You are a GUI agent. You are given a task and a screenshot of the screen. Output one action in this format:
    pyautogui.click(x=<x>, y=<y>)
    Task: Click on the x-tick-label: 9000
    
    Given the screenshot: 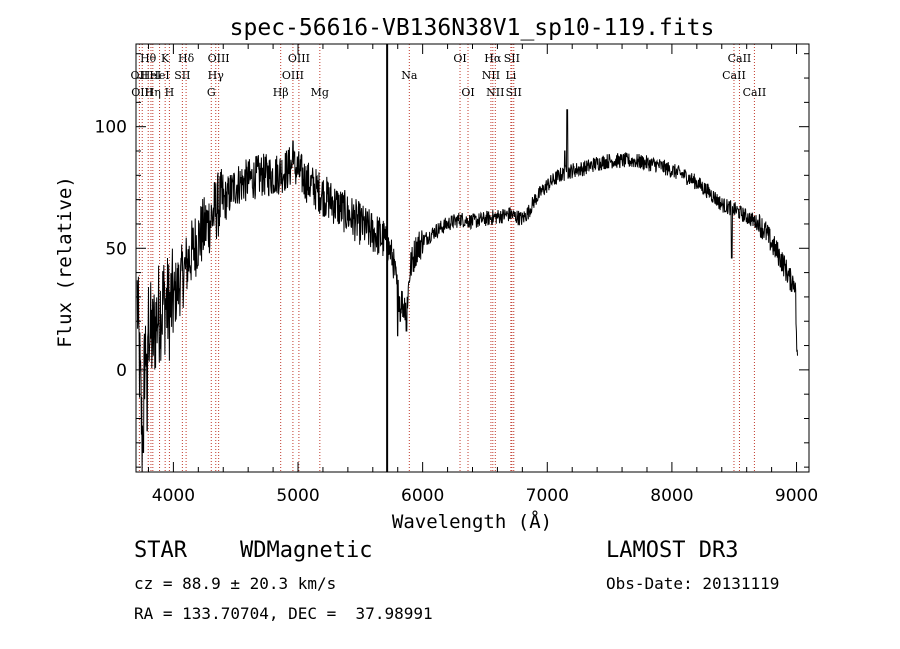 What is the action you would take?
    pyautogui.click(x=796, y=496)
    